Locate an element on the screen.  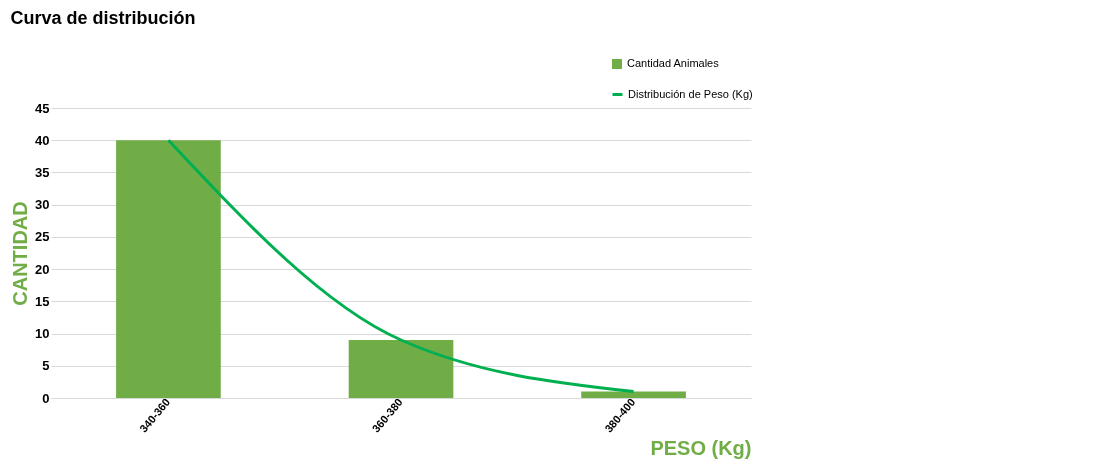
chart-title: Curva de distribución is located at coordinates (103, 18).